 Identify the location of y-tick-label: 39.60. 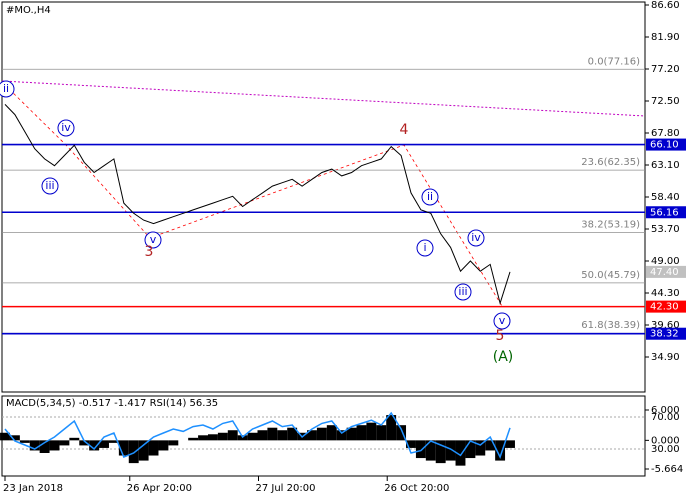
(665, 325).